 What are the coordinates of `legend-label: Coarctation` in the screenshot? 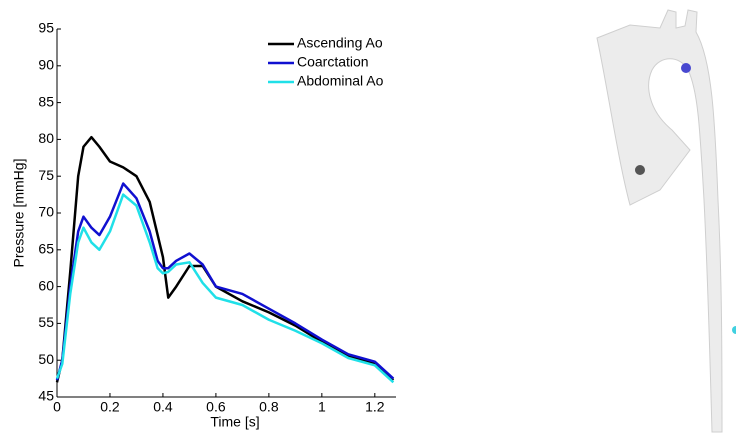 It's located at (333, 62).